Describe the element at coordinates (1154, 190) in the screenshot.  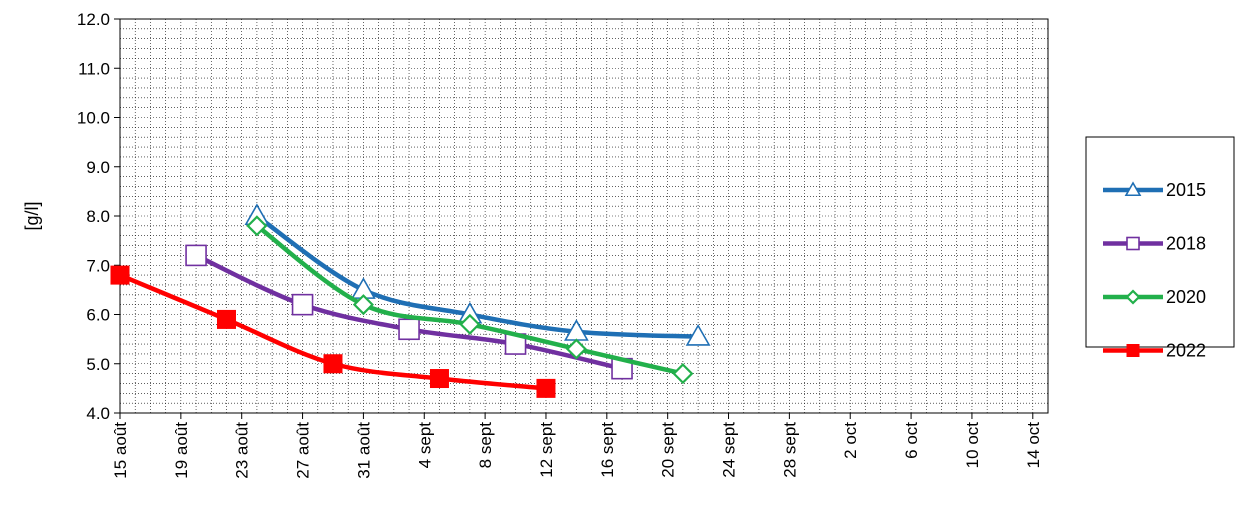
I see `legend-item-2015: 2015` at that location.